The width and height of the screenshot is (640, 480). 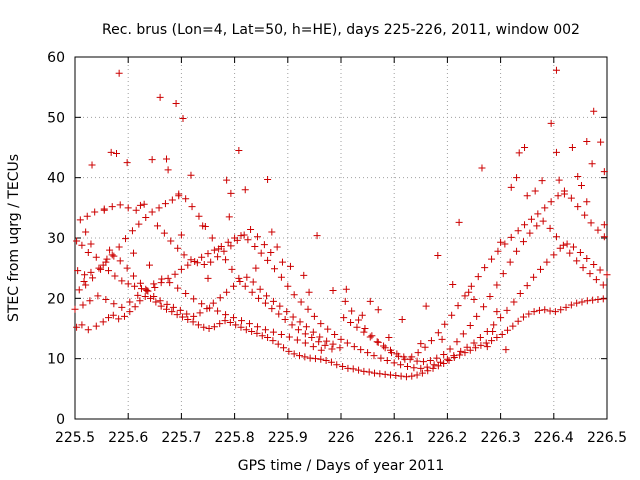 I want to click on x-tick-label: 226, so click(x=341, y=438).